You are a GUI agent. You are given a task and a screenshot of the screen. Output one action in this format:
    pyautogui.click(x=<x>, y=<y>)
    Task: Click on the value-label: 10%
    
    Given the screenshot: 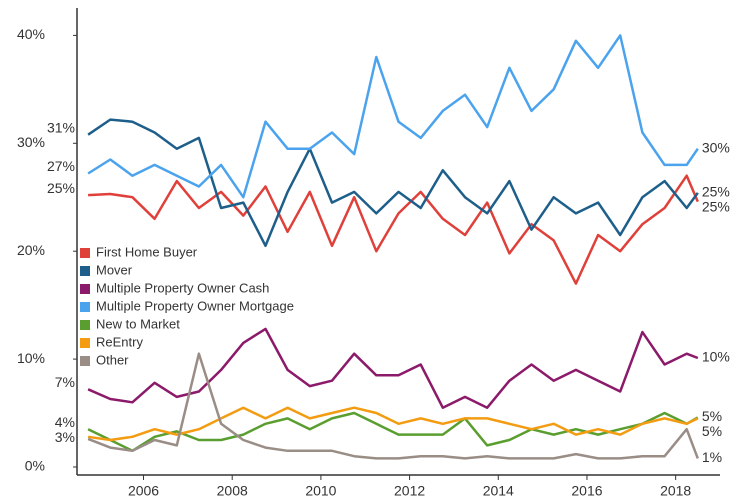 What is the action you would take?
    pyautogui.click(x=716, y=357)
    